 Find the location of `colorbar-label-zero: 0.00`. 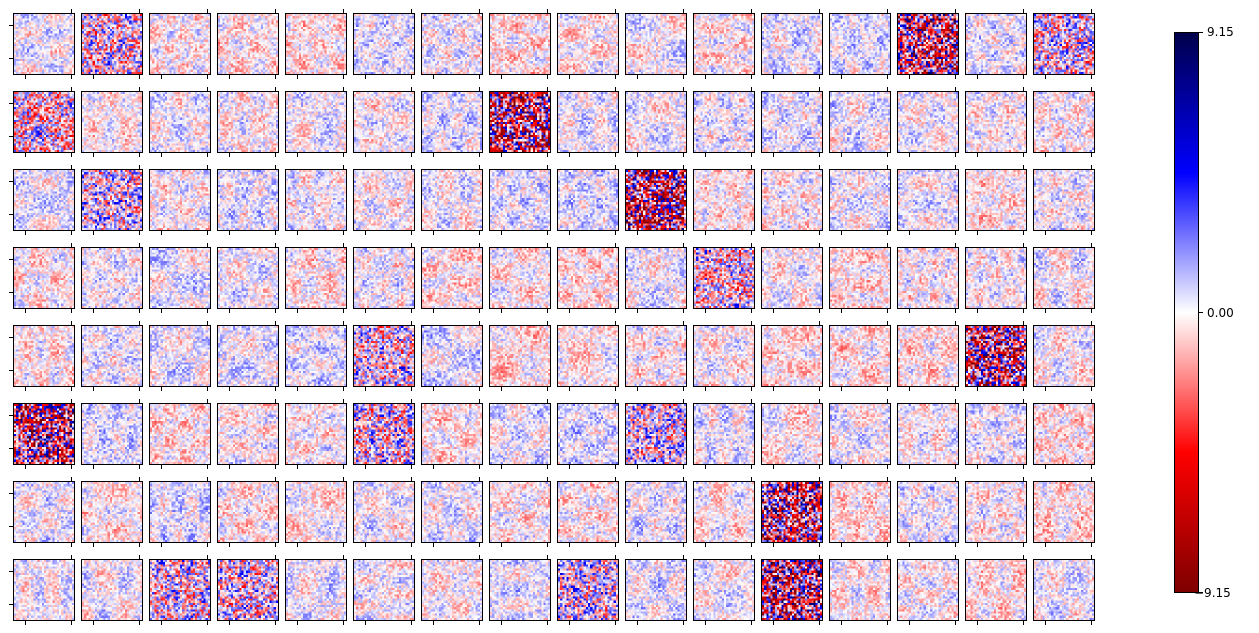

colorbar-label-zero: 0.00 is located at coordinates (1220, 313).